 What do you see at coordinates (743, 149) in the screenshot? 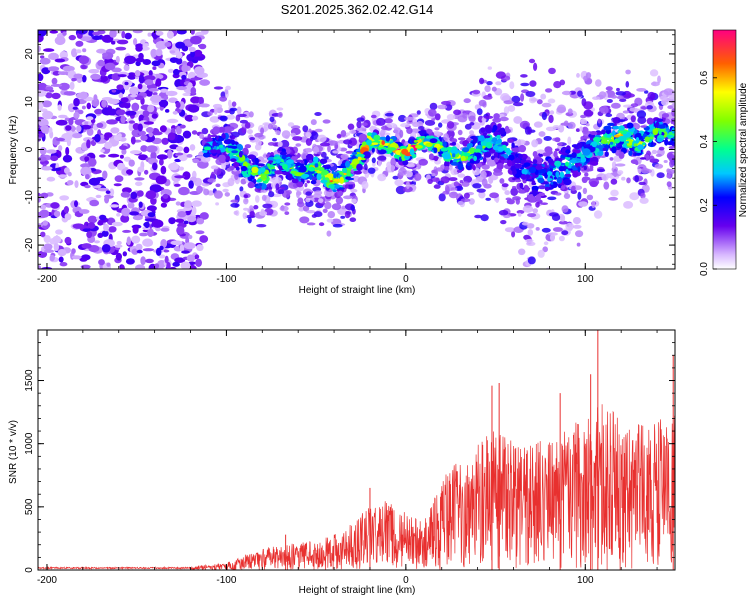
I see `colorbar-label: Normalized spectral amplitude` at bounding box center [743, 149].